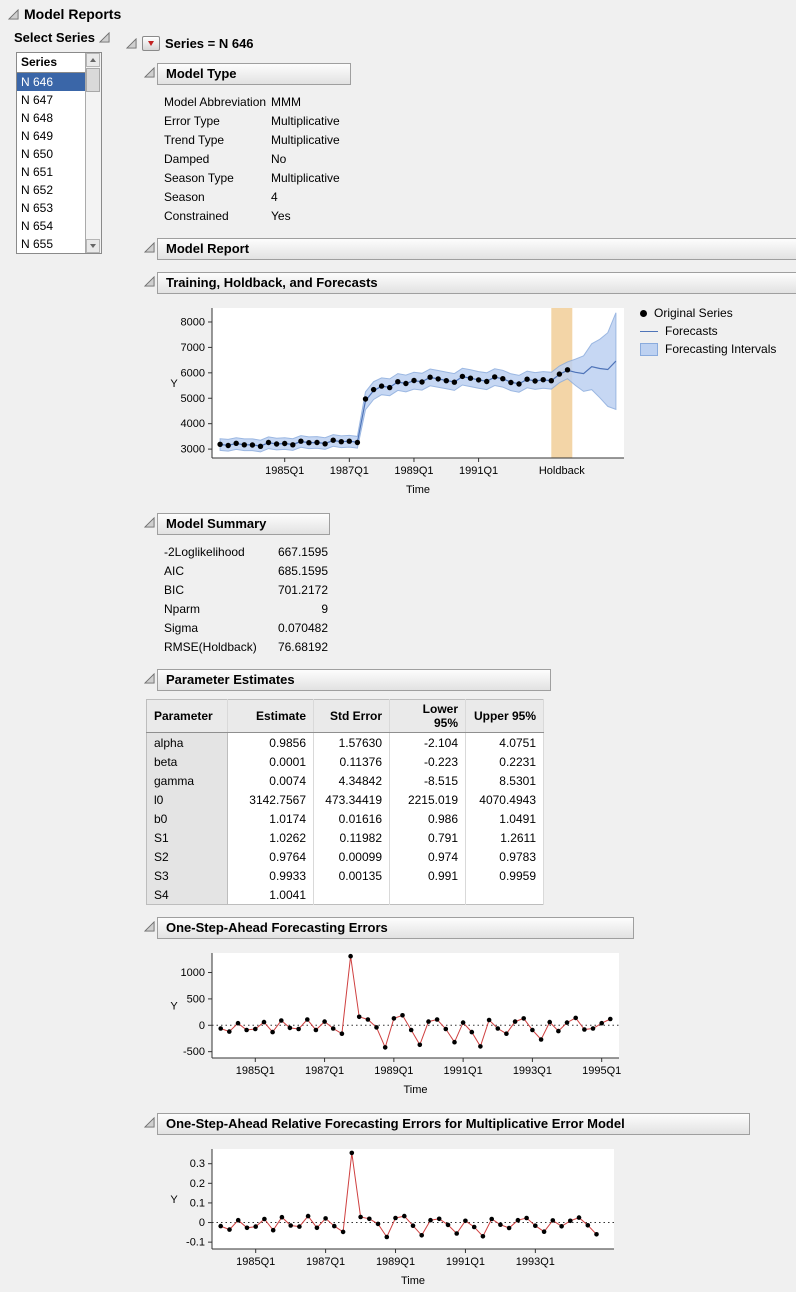 The image size is (796, 1292). I want to click on kv-label: Season Type, so click(199, 178).